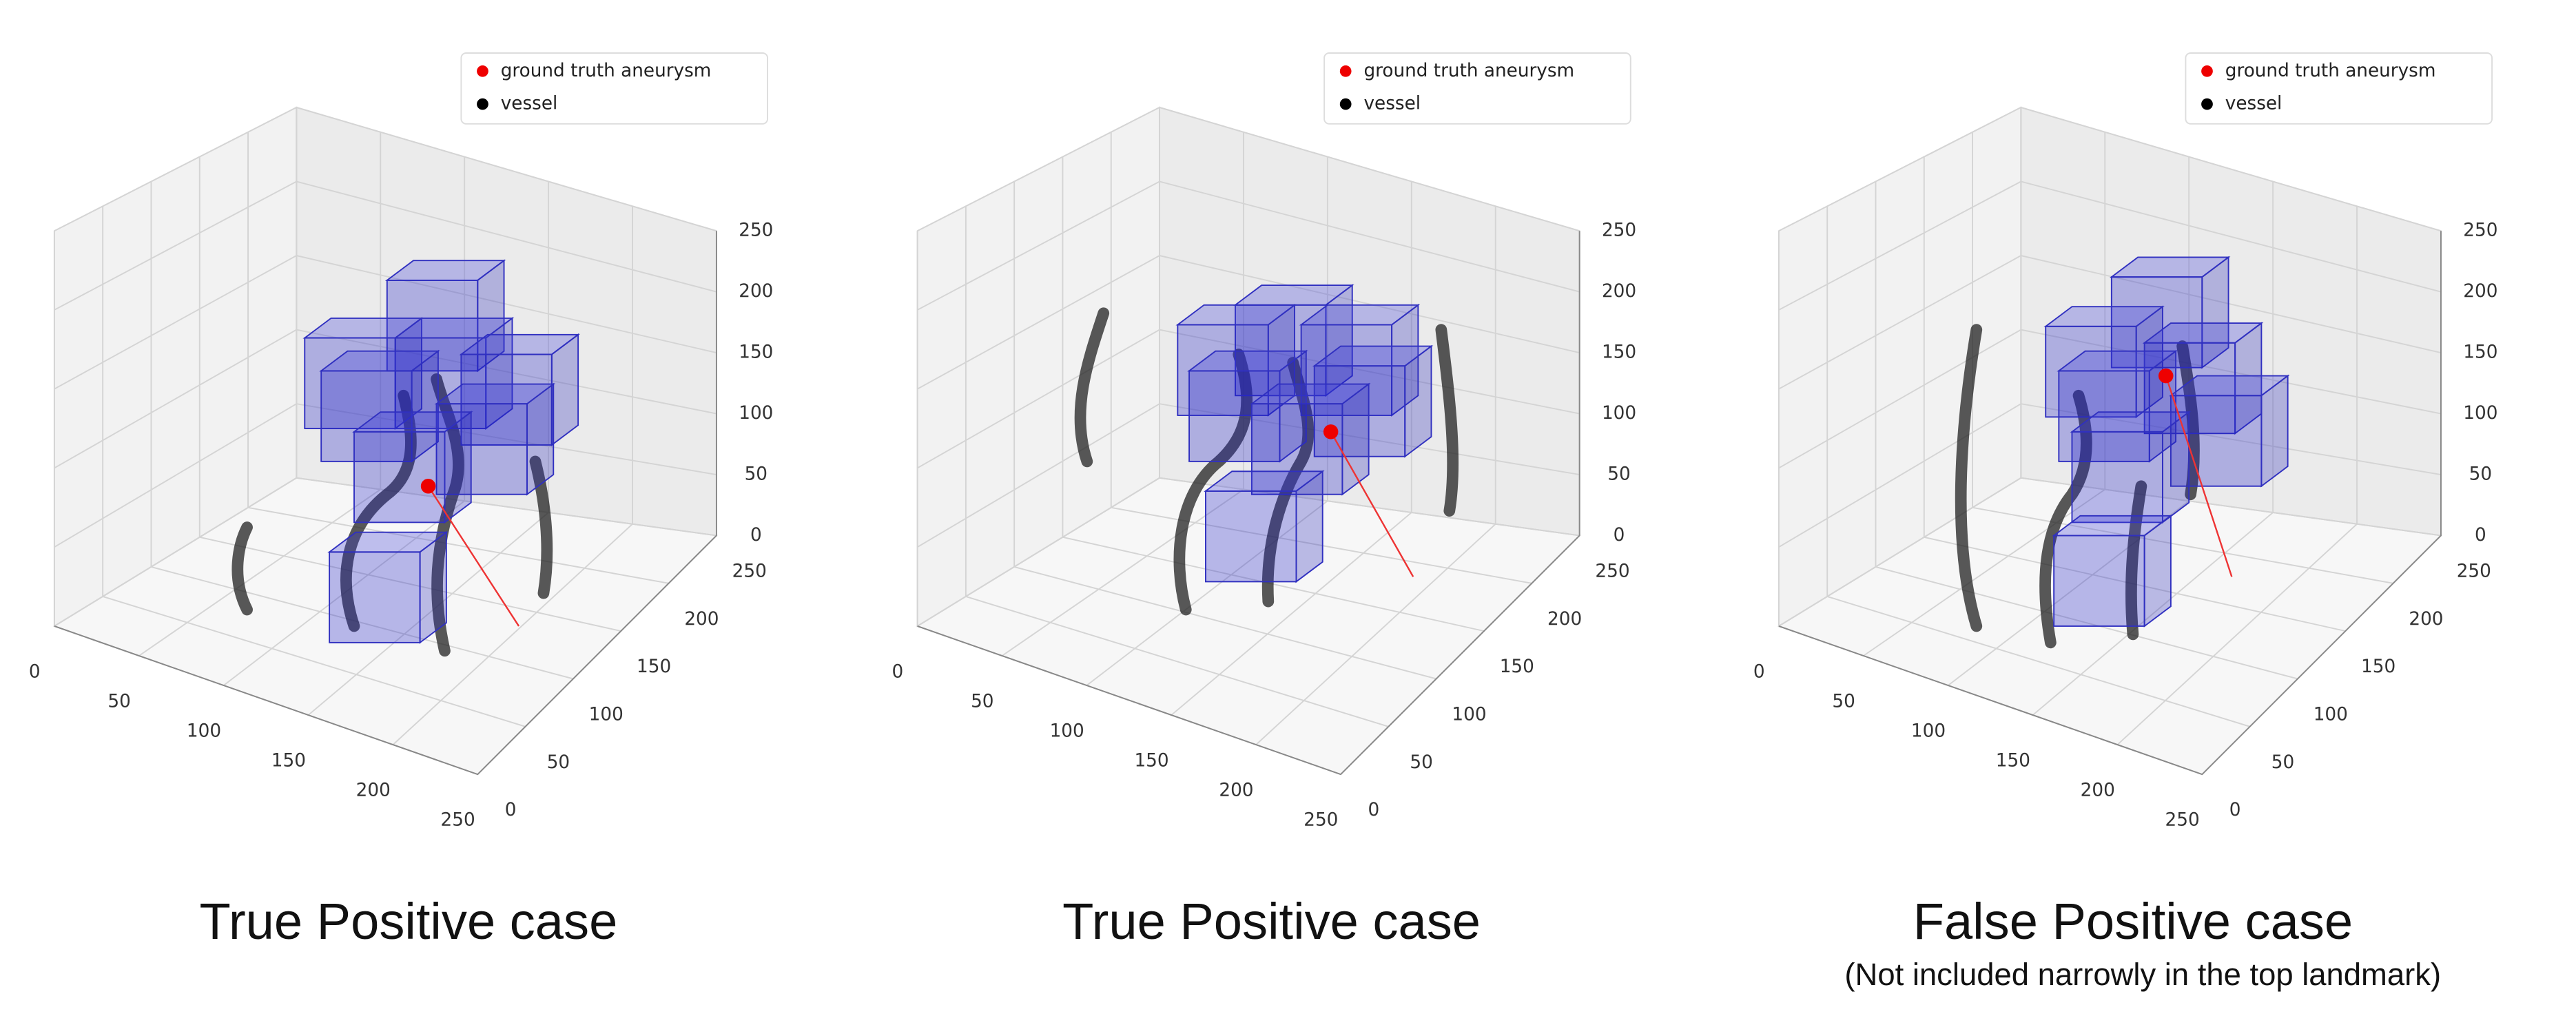 The image size is (2576, 1025). What do you see at coordinates (2254, 104) in the screenshot?
I see `legend-label: vessel` at bounding box center [2254, 104].